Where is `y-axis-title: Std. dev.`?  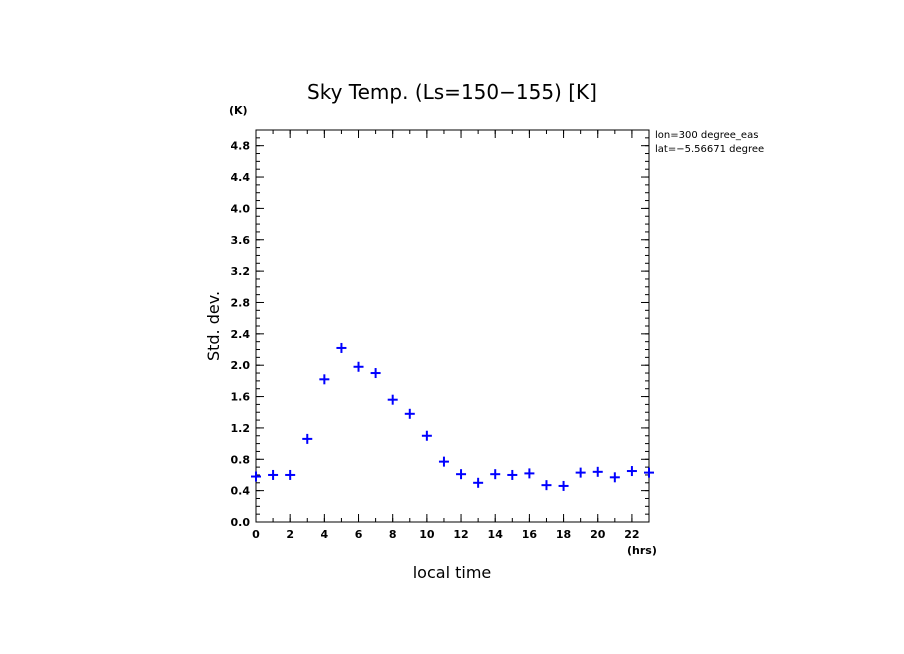
y-axis-title: Std. dev. is located at coordinates (213, 326).